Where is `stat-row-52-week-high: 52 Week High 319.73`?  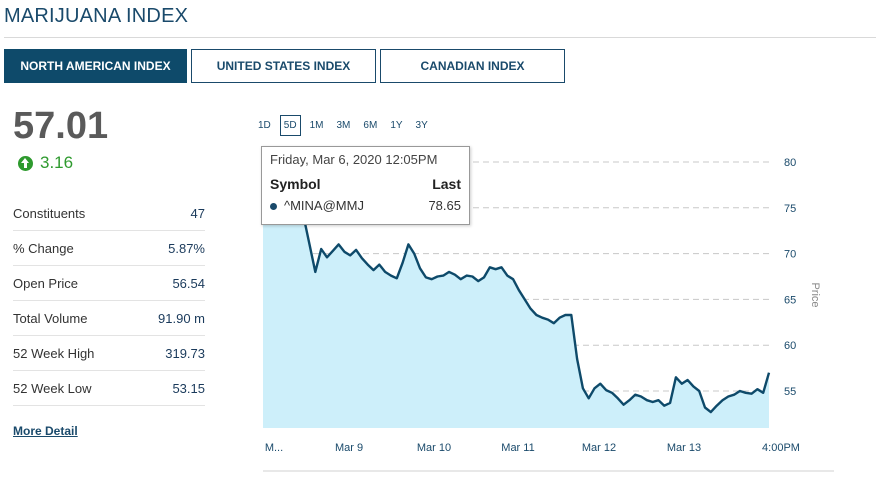
stat-row-52-week-high: 52 Week High 319.73 is located at coordinates (109, 353).